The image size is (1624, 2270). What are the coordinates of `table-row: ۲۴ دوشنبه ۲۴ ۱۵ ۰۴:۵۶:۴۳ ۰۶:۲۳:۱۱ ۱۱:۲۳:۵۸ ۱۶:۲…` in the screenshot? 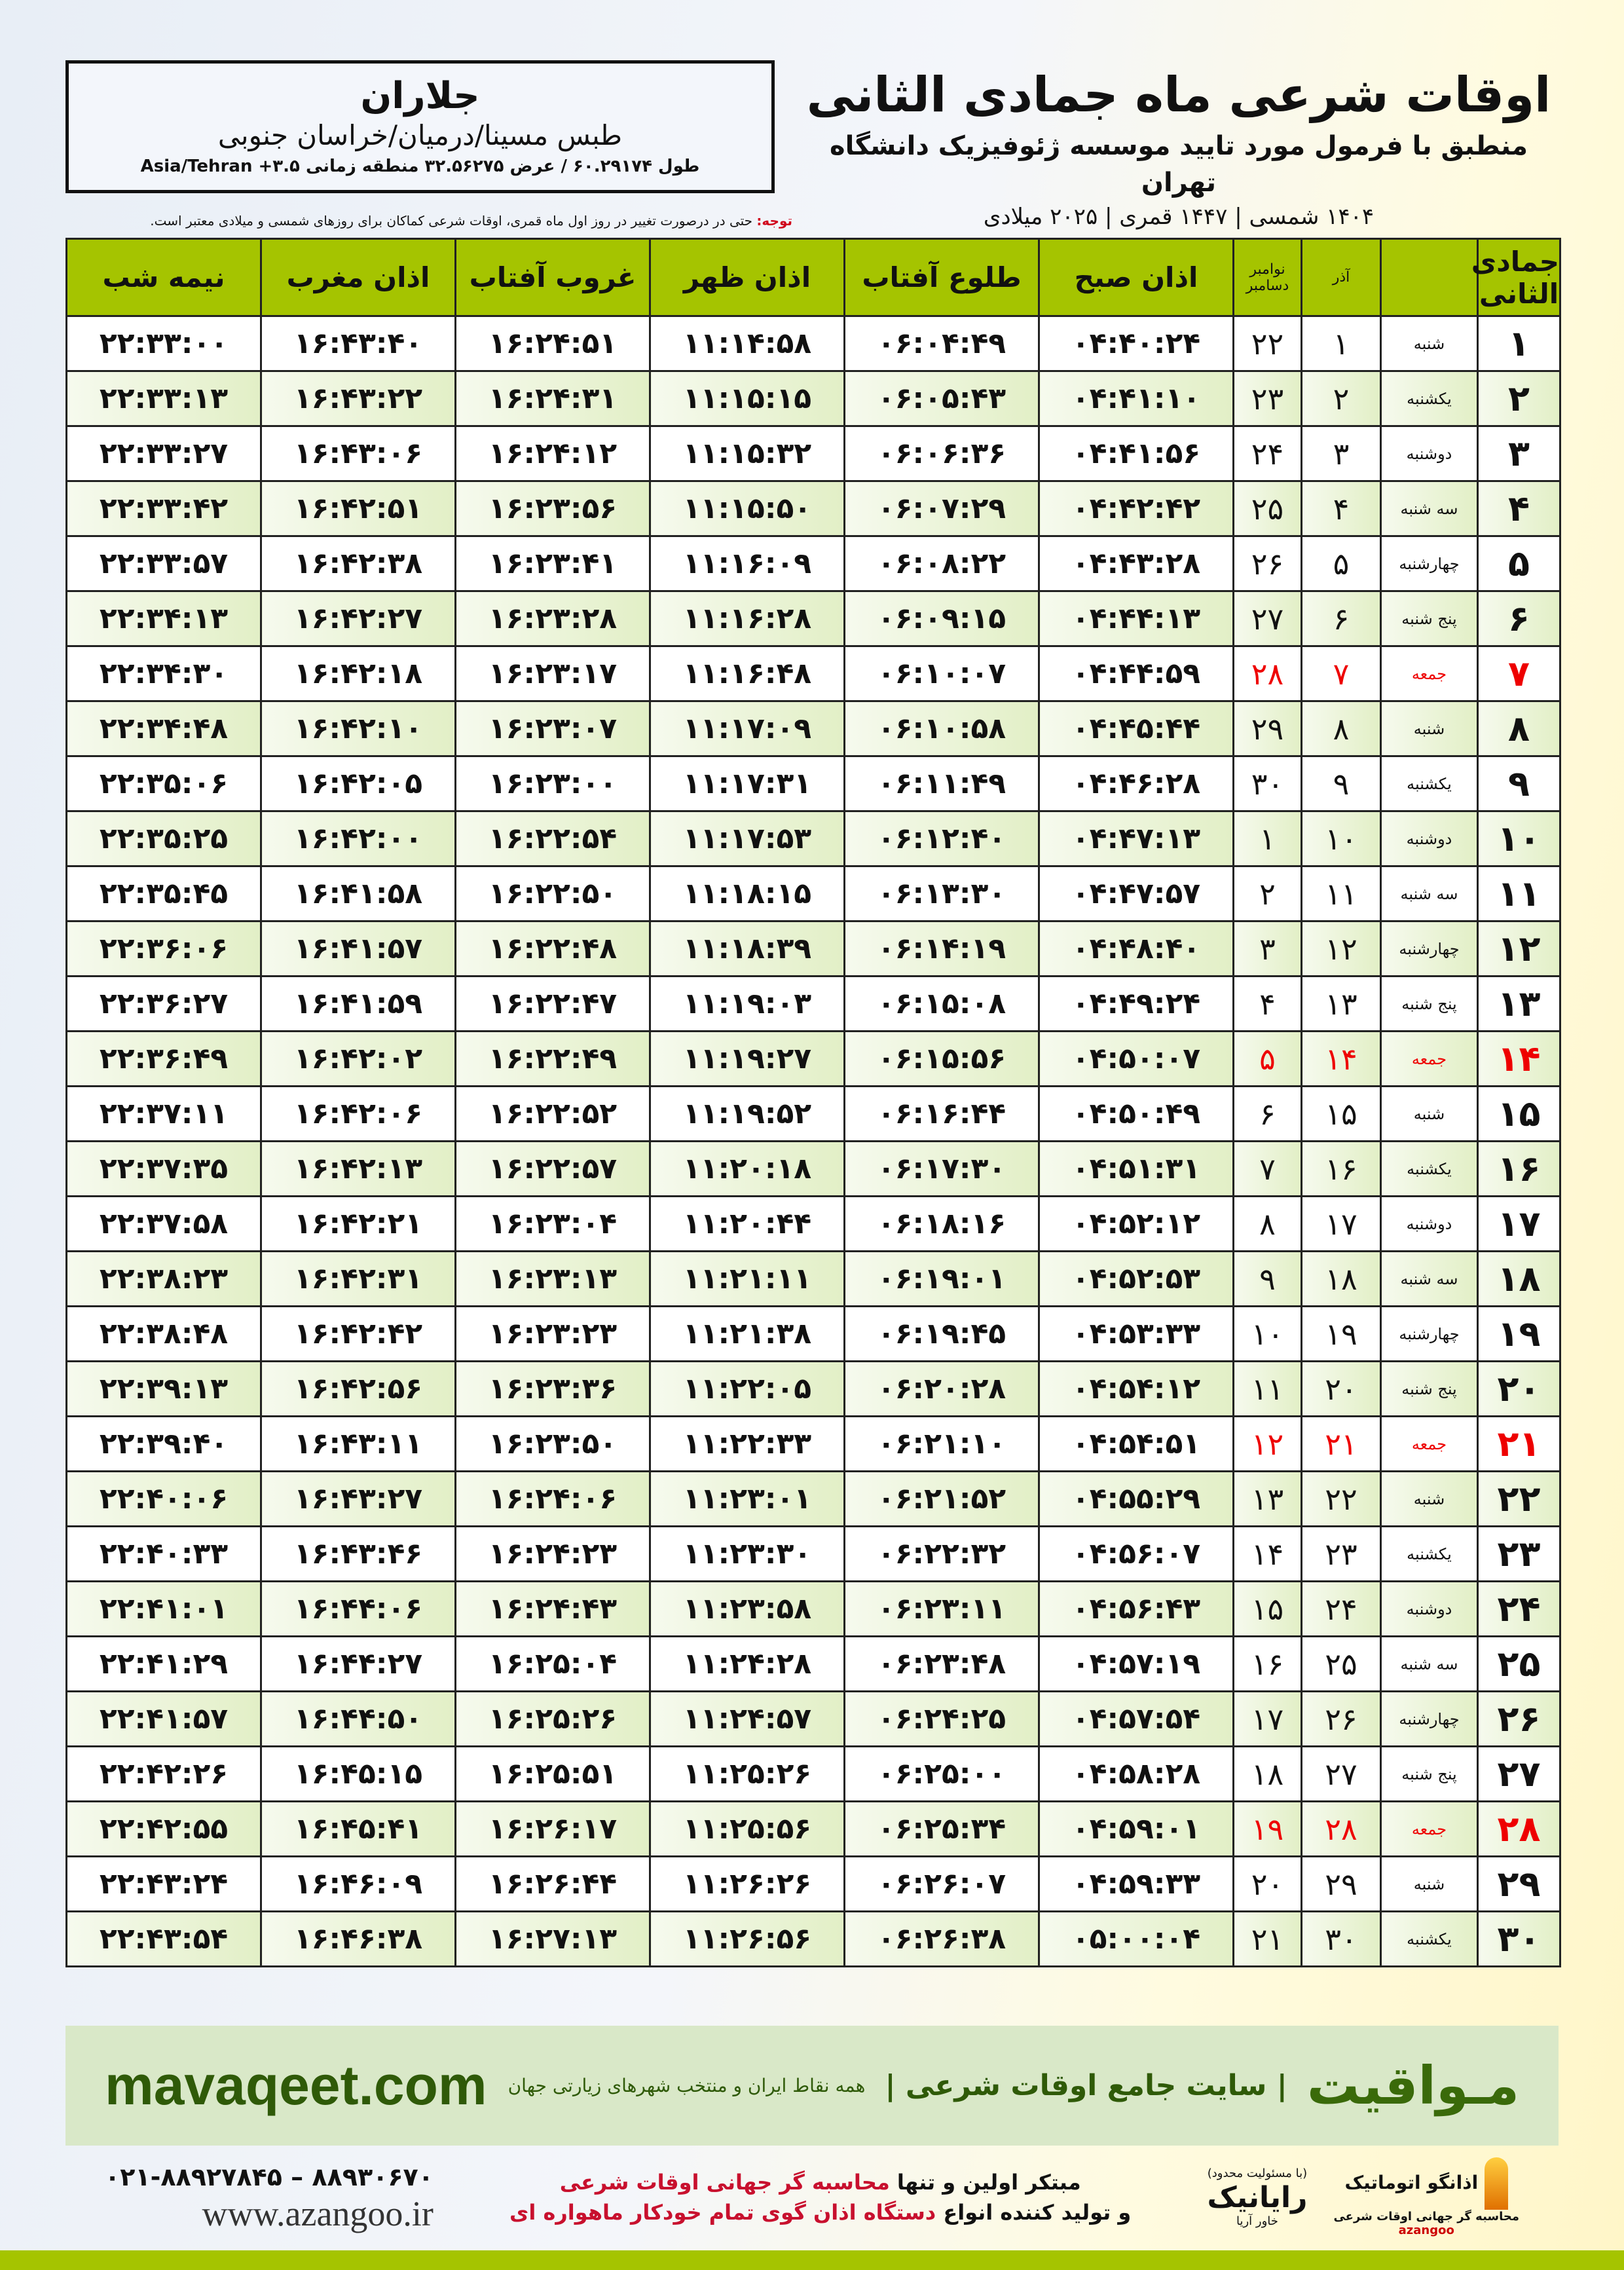 It's located at (813, 1608).